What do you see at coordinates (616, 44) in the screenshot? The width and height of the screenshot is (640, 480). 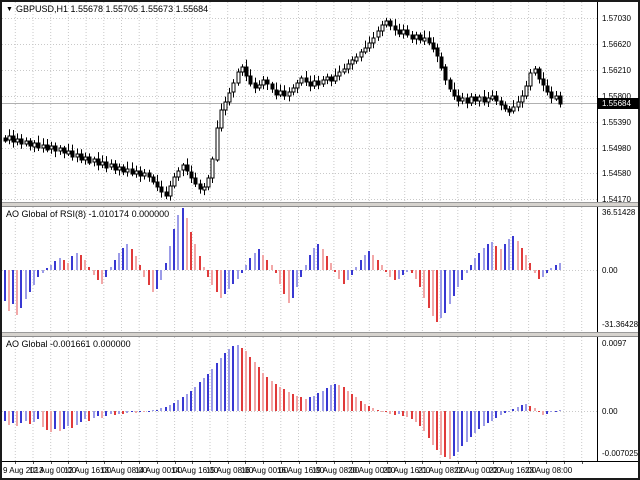 I see `price-axis-label: 1.56620` at bounding box center [616, 44].